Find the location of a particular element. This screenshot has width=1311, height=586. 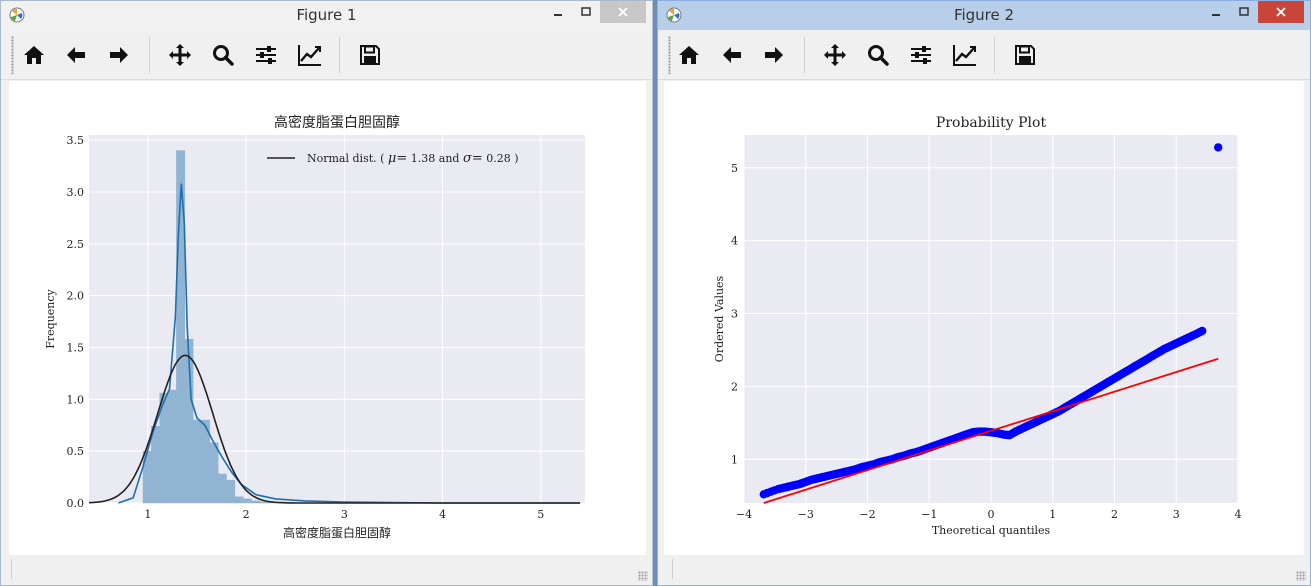

configure-subplots-icon is located at coordinates (921, 55).